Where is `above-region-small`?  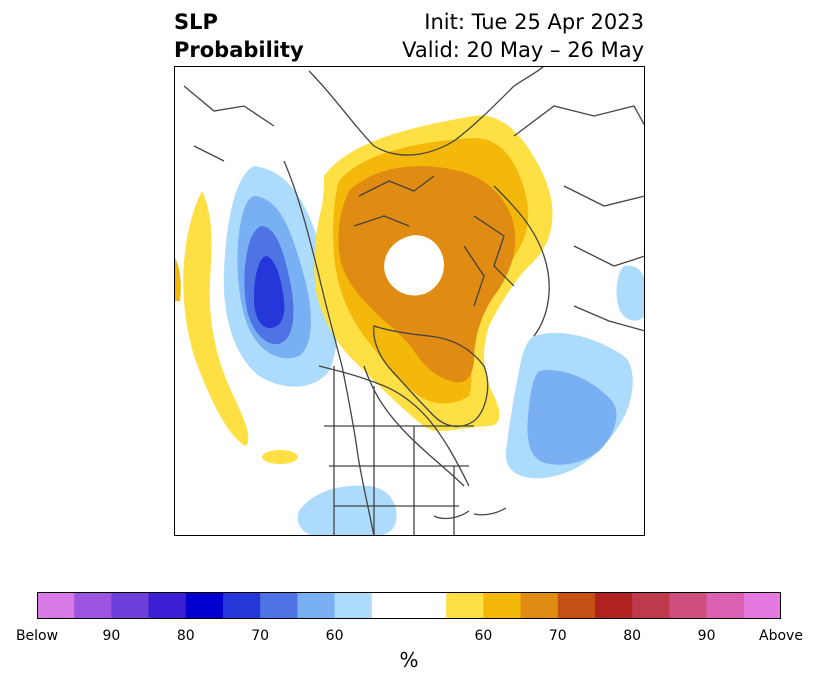 above-region-small is located at coordinates (280, 457).